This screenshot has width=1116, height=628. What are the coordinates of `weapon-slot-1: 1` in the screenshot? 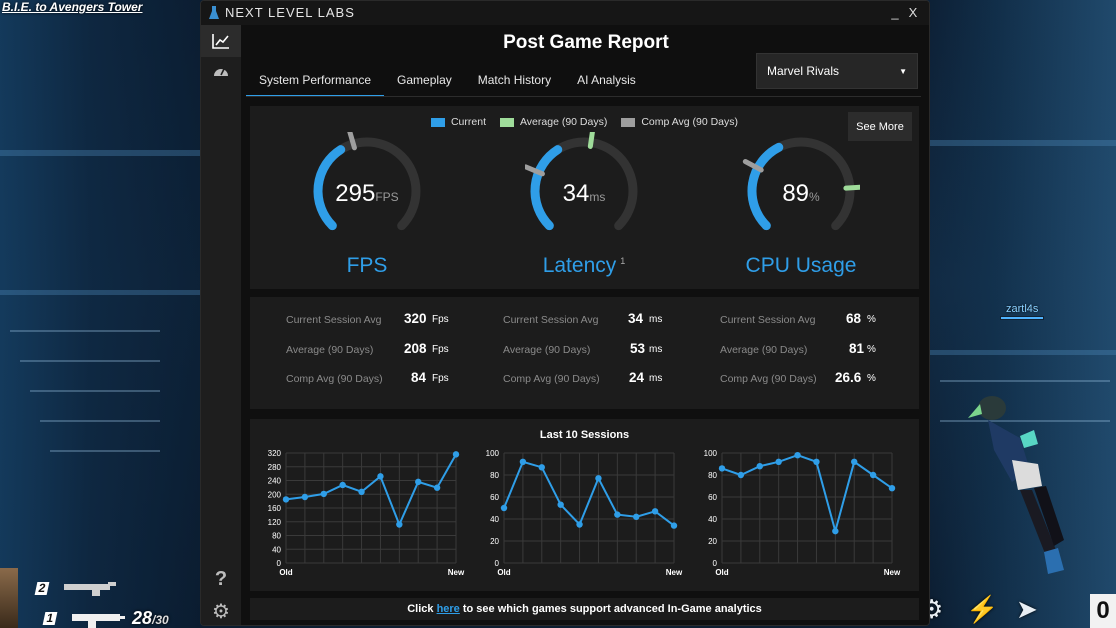 It's located at (50, 618).